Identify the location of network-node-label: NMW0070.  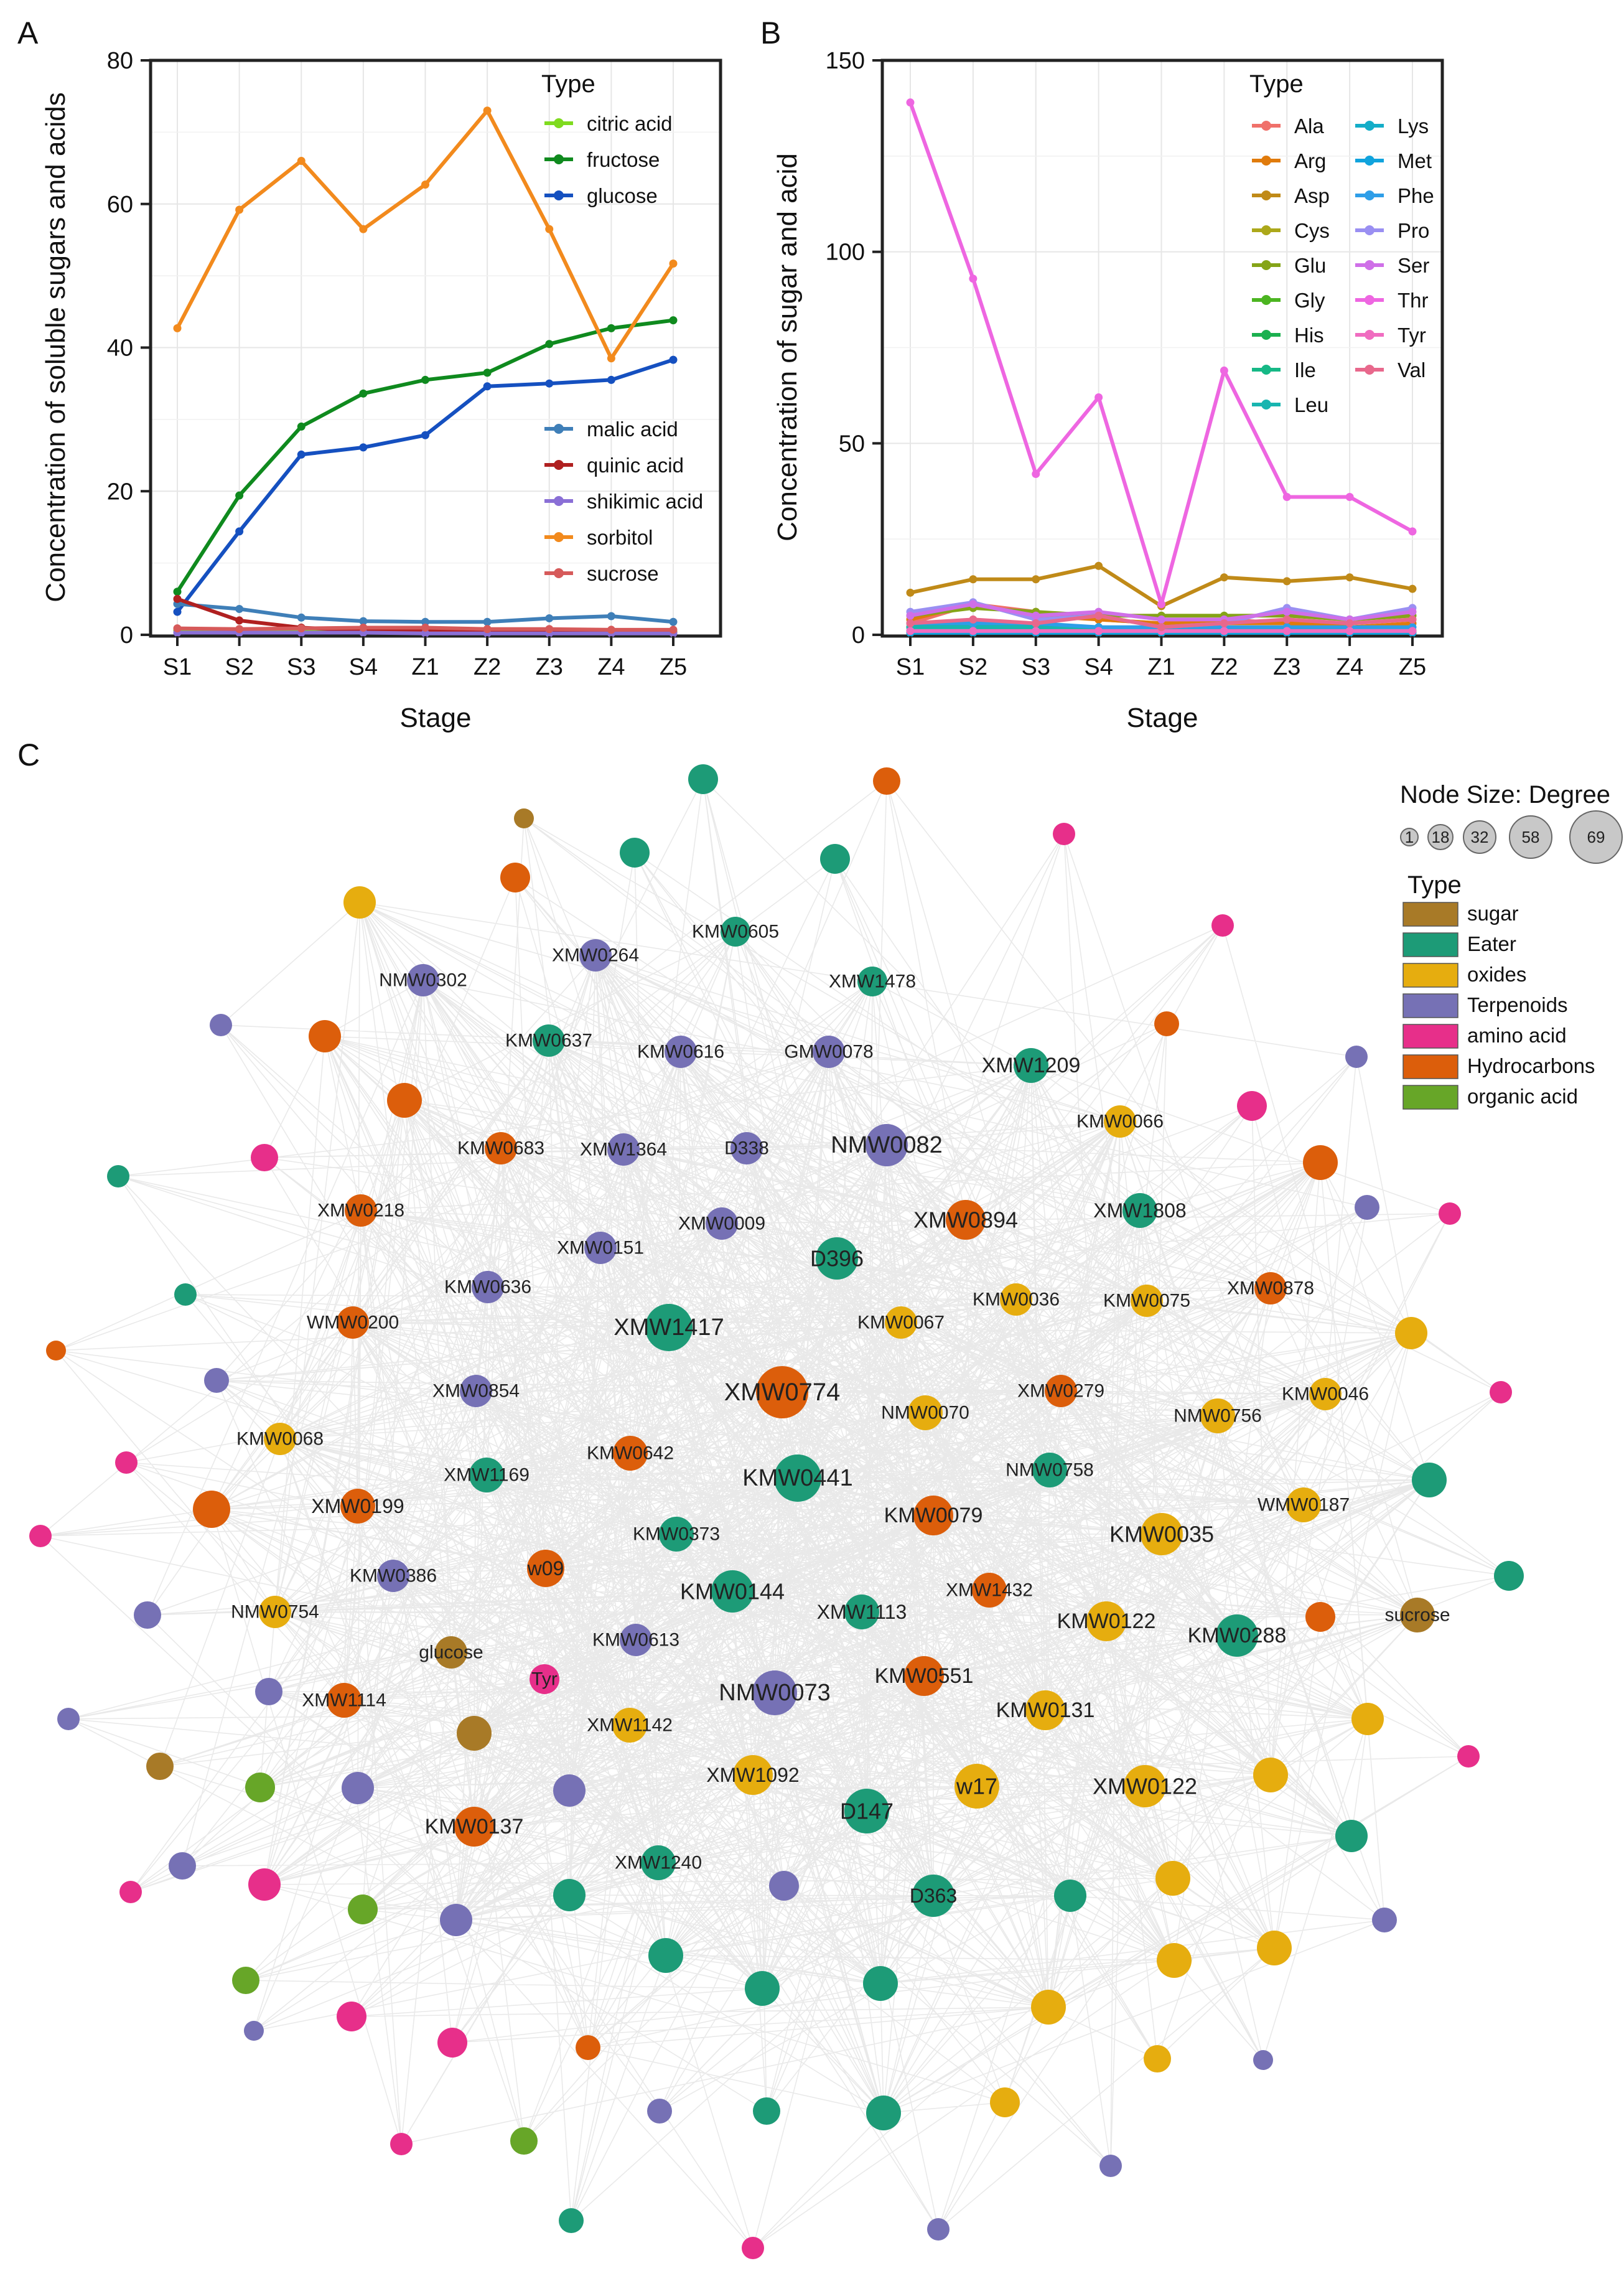
(925, 1413).